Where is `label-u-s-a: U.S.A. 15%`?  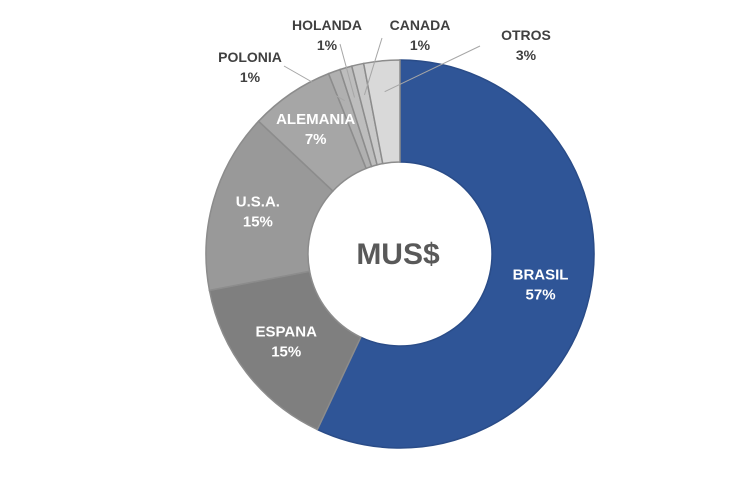
label-u-s-a: U.S.A. 15% is located at coordinates (258, 212).